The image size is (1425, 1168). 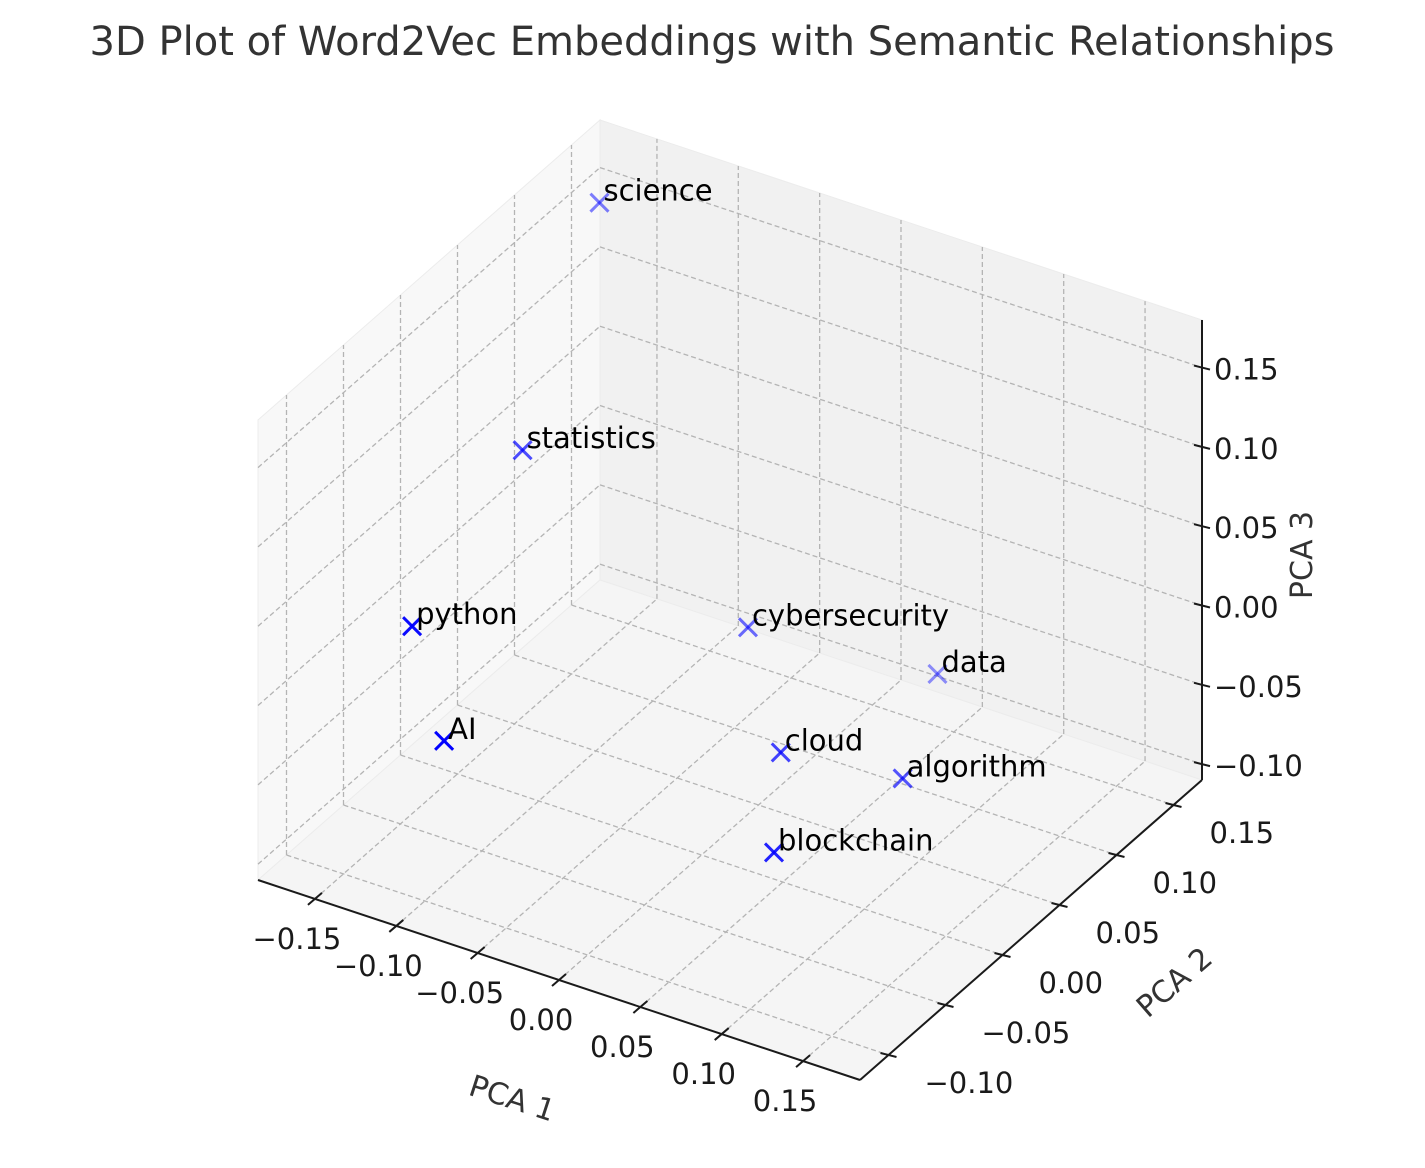 I want to click on point-science: science, so click(x=651, y=193).